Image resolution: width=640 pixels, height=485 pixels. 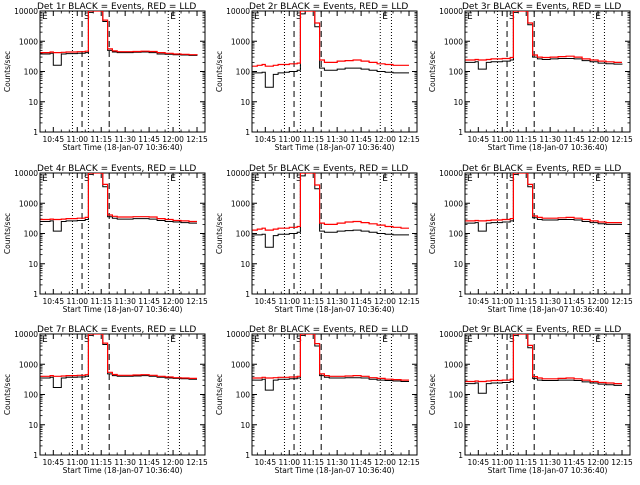 What do you see at coordinates (116, 169) in the screenshot?
I see `panel-title: Det 4r BLACK = Events, RED = LLD` at bounding box center [116, 169].